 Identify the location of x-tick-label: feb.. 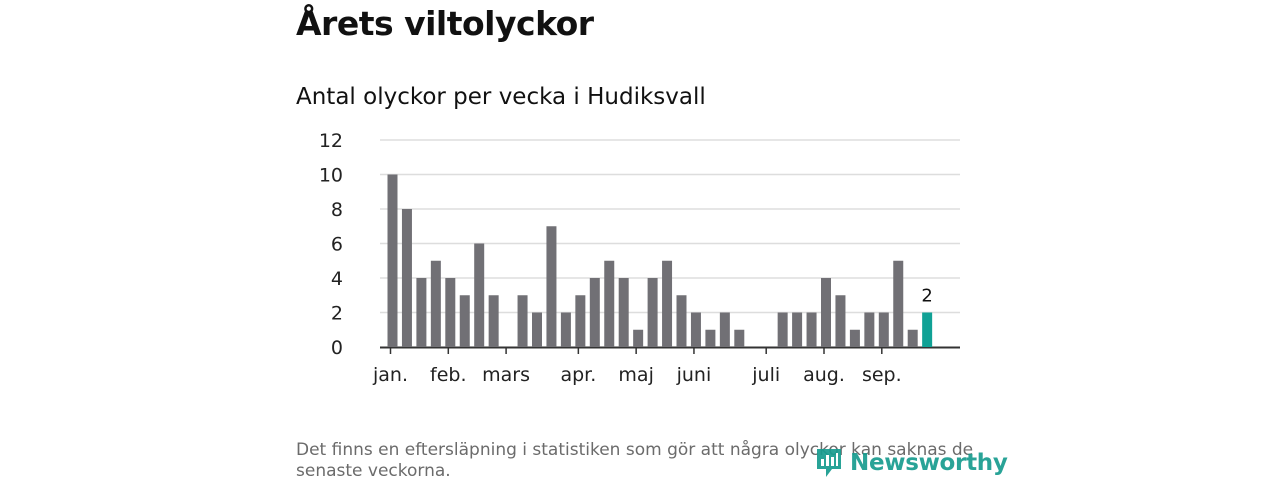
(448, 375).